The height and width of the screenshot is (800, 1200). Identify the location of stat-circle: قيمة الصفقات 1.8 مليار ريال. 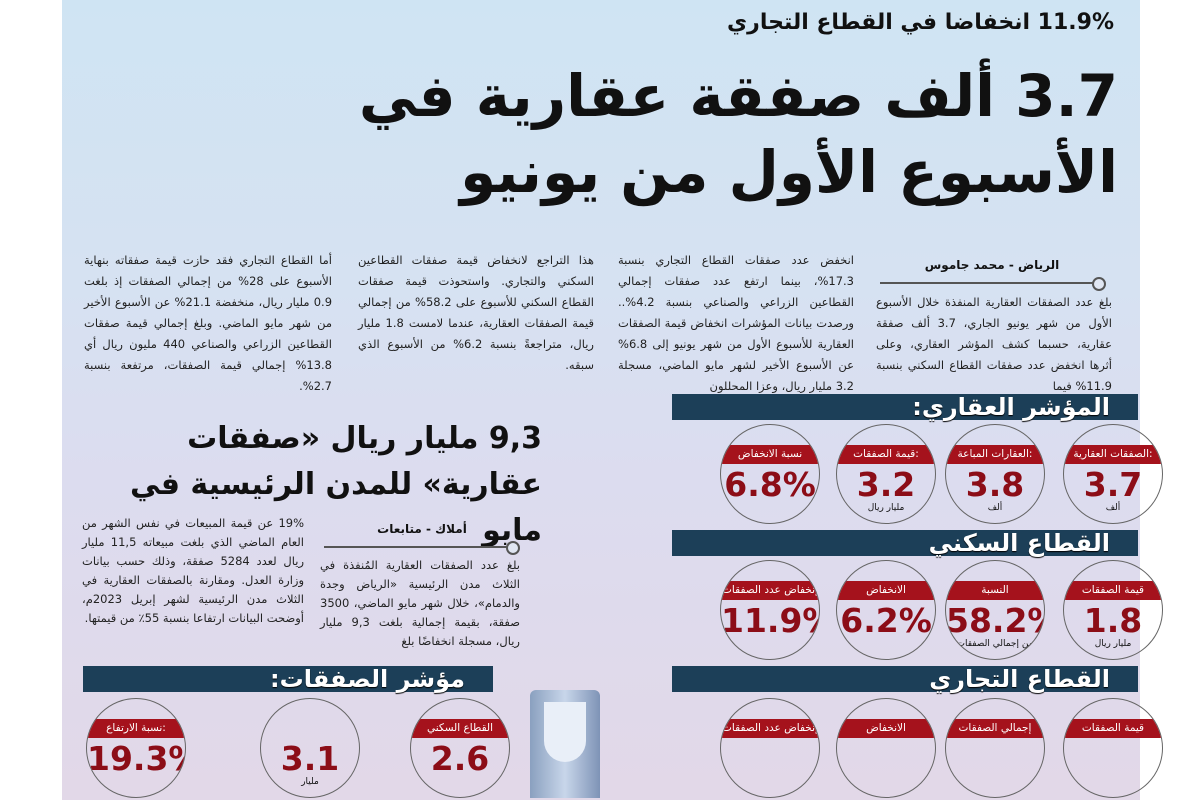
(1113, 610).